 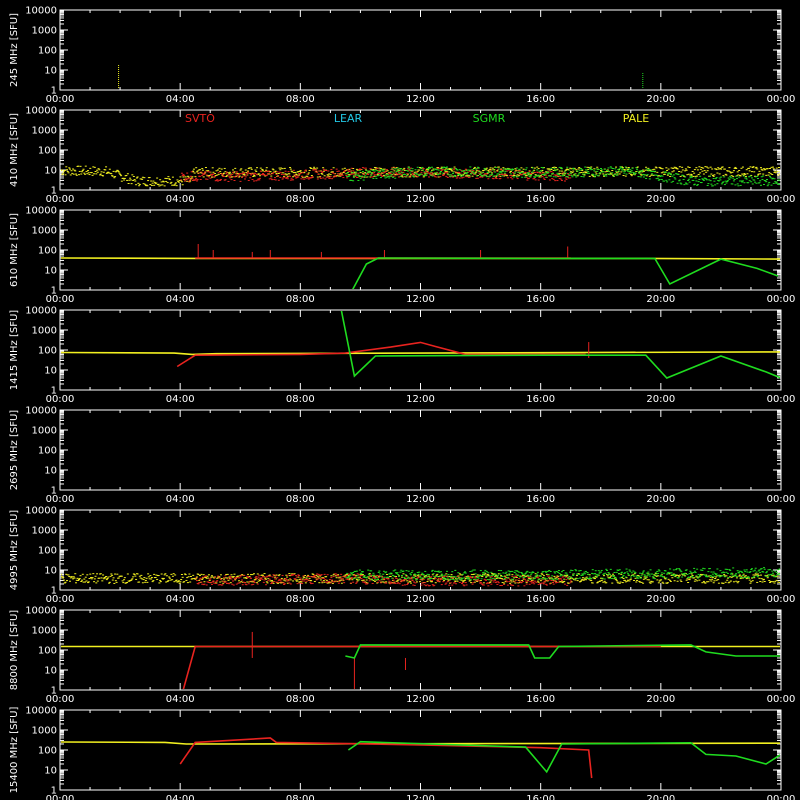 I want to click on y-tick-label: 100, so click(x=47, y=351).